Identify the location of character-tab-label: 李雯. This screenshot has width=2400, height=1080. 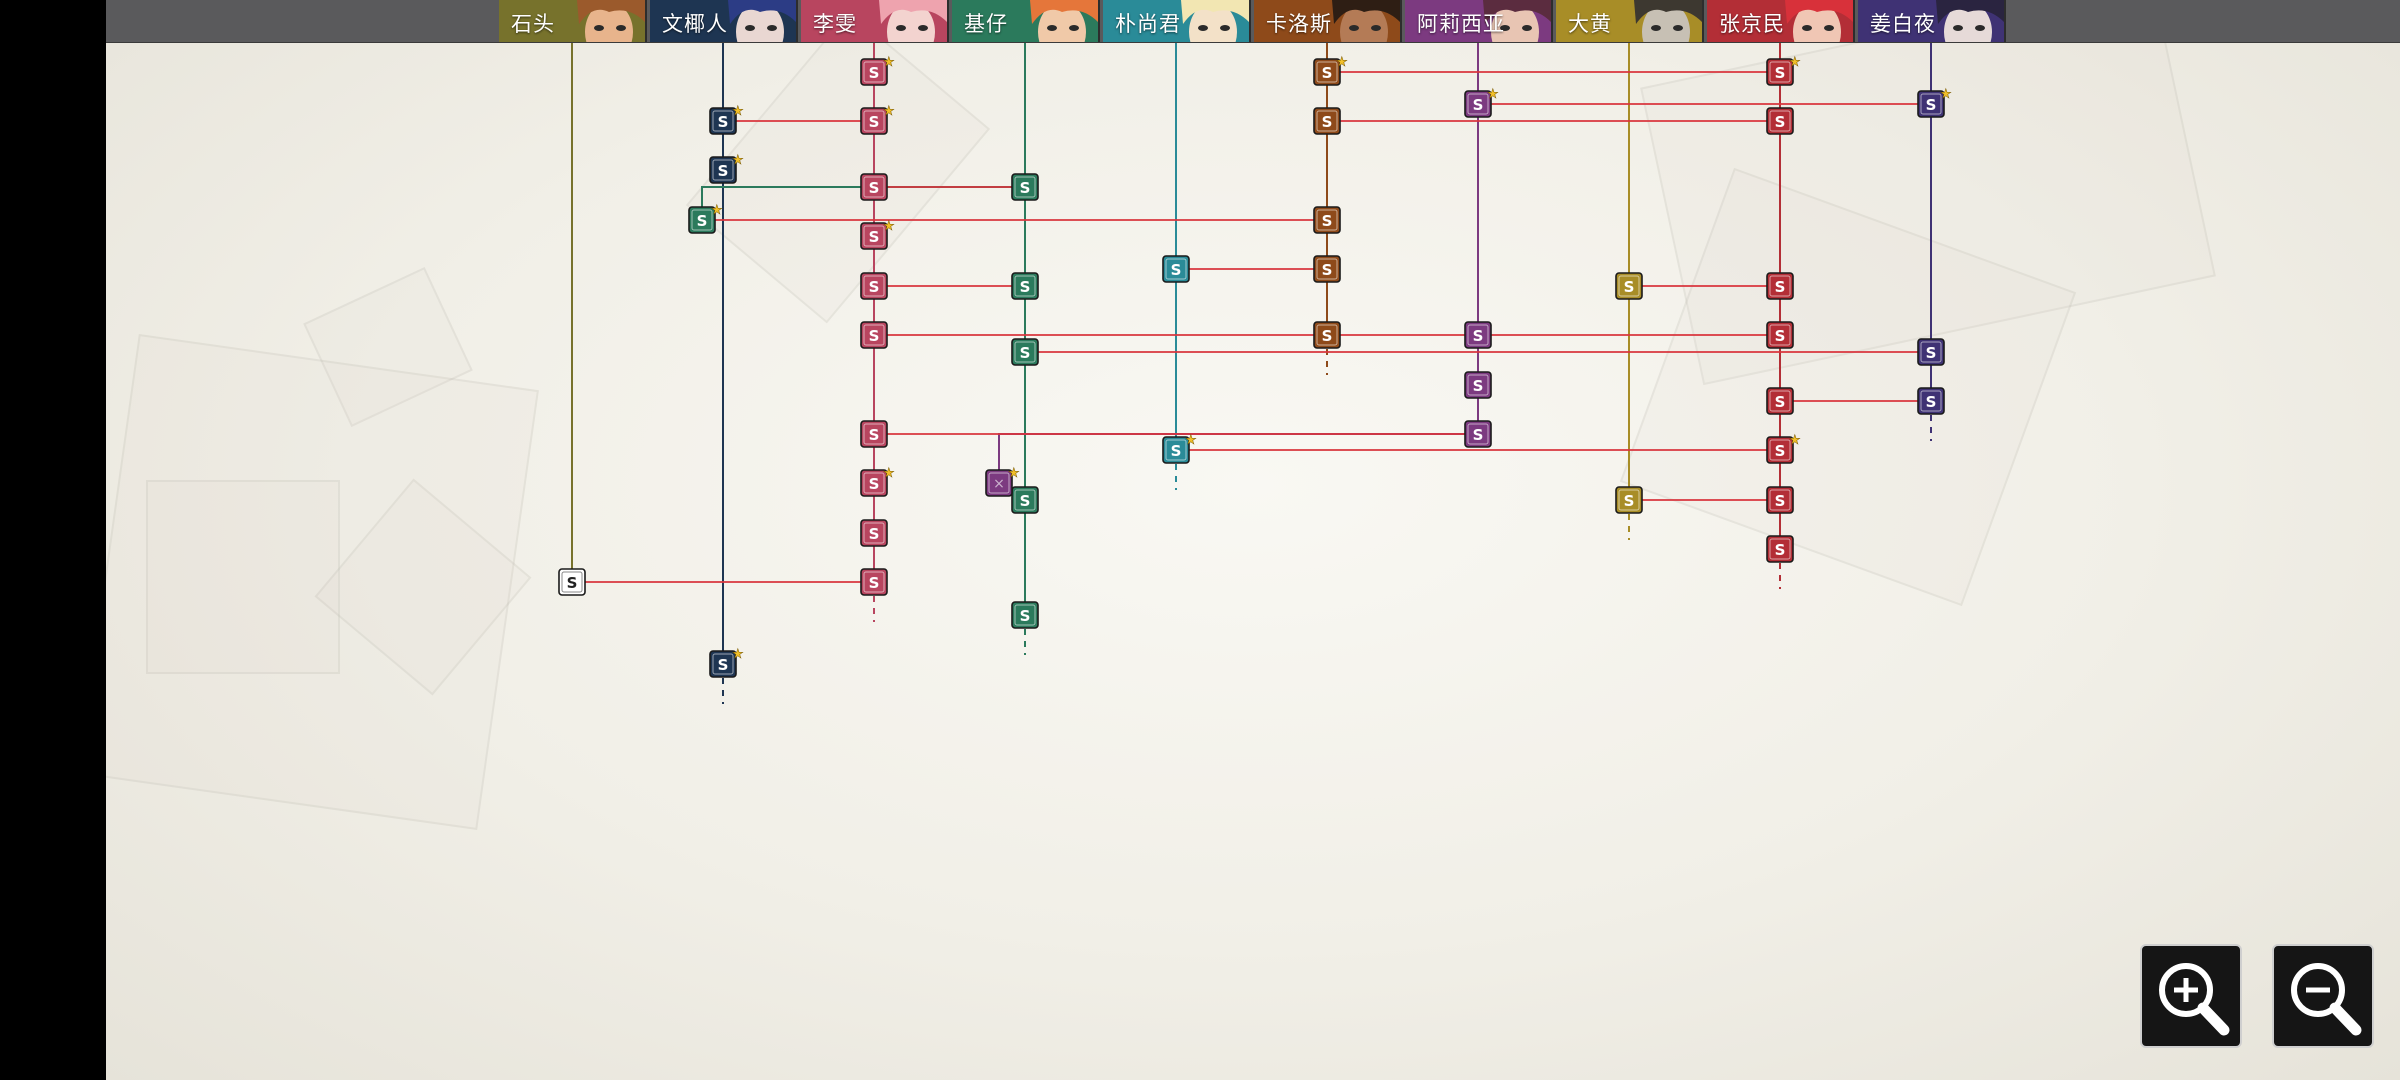
(835, 24).